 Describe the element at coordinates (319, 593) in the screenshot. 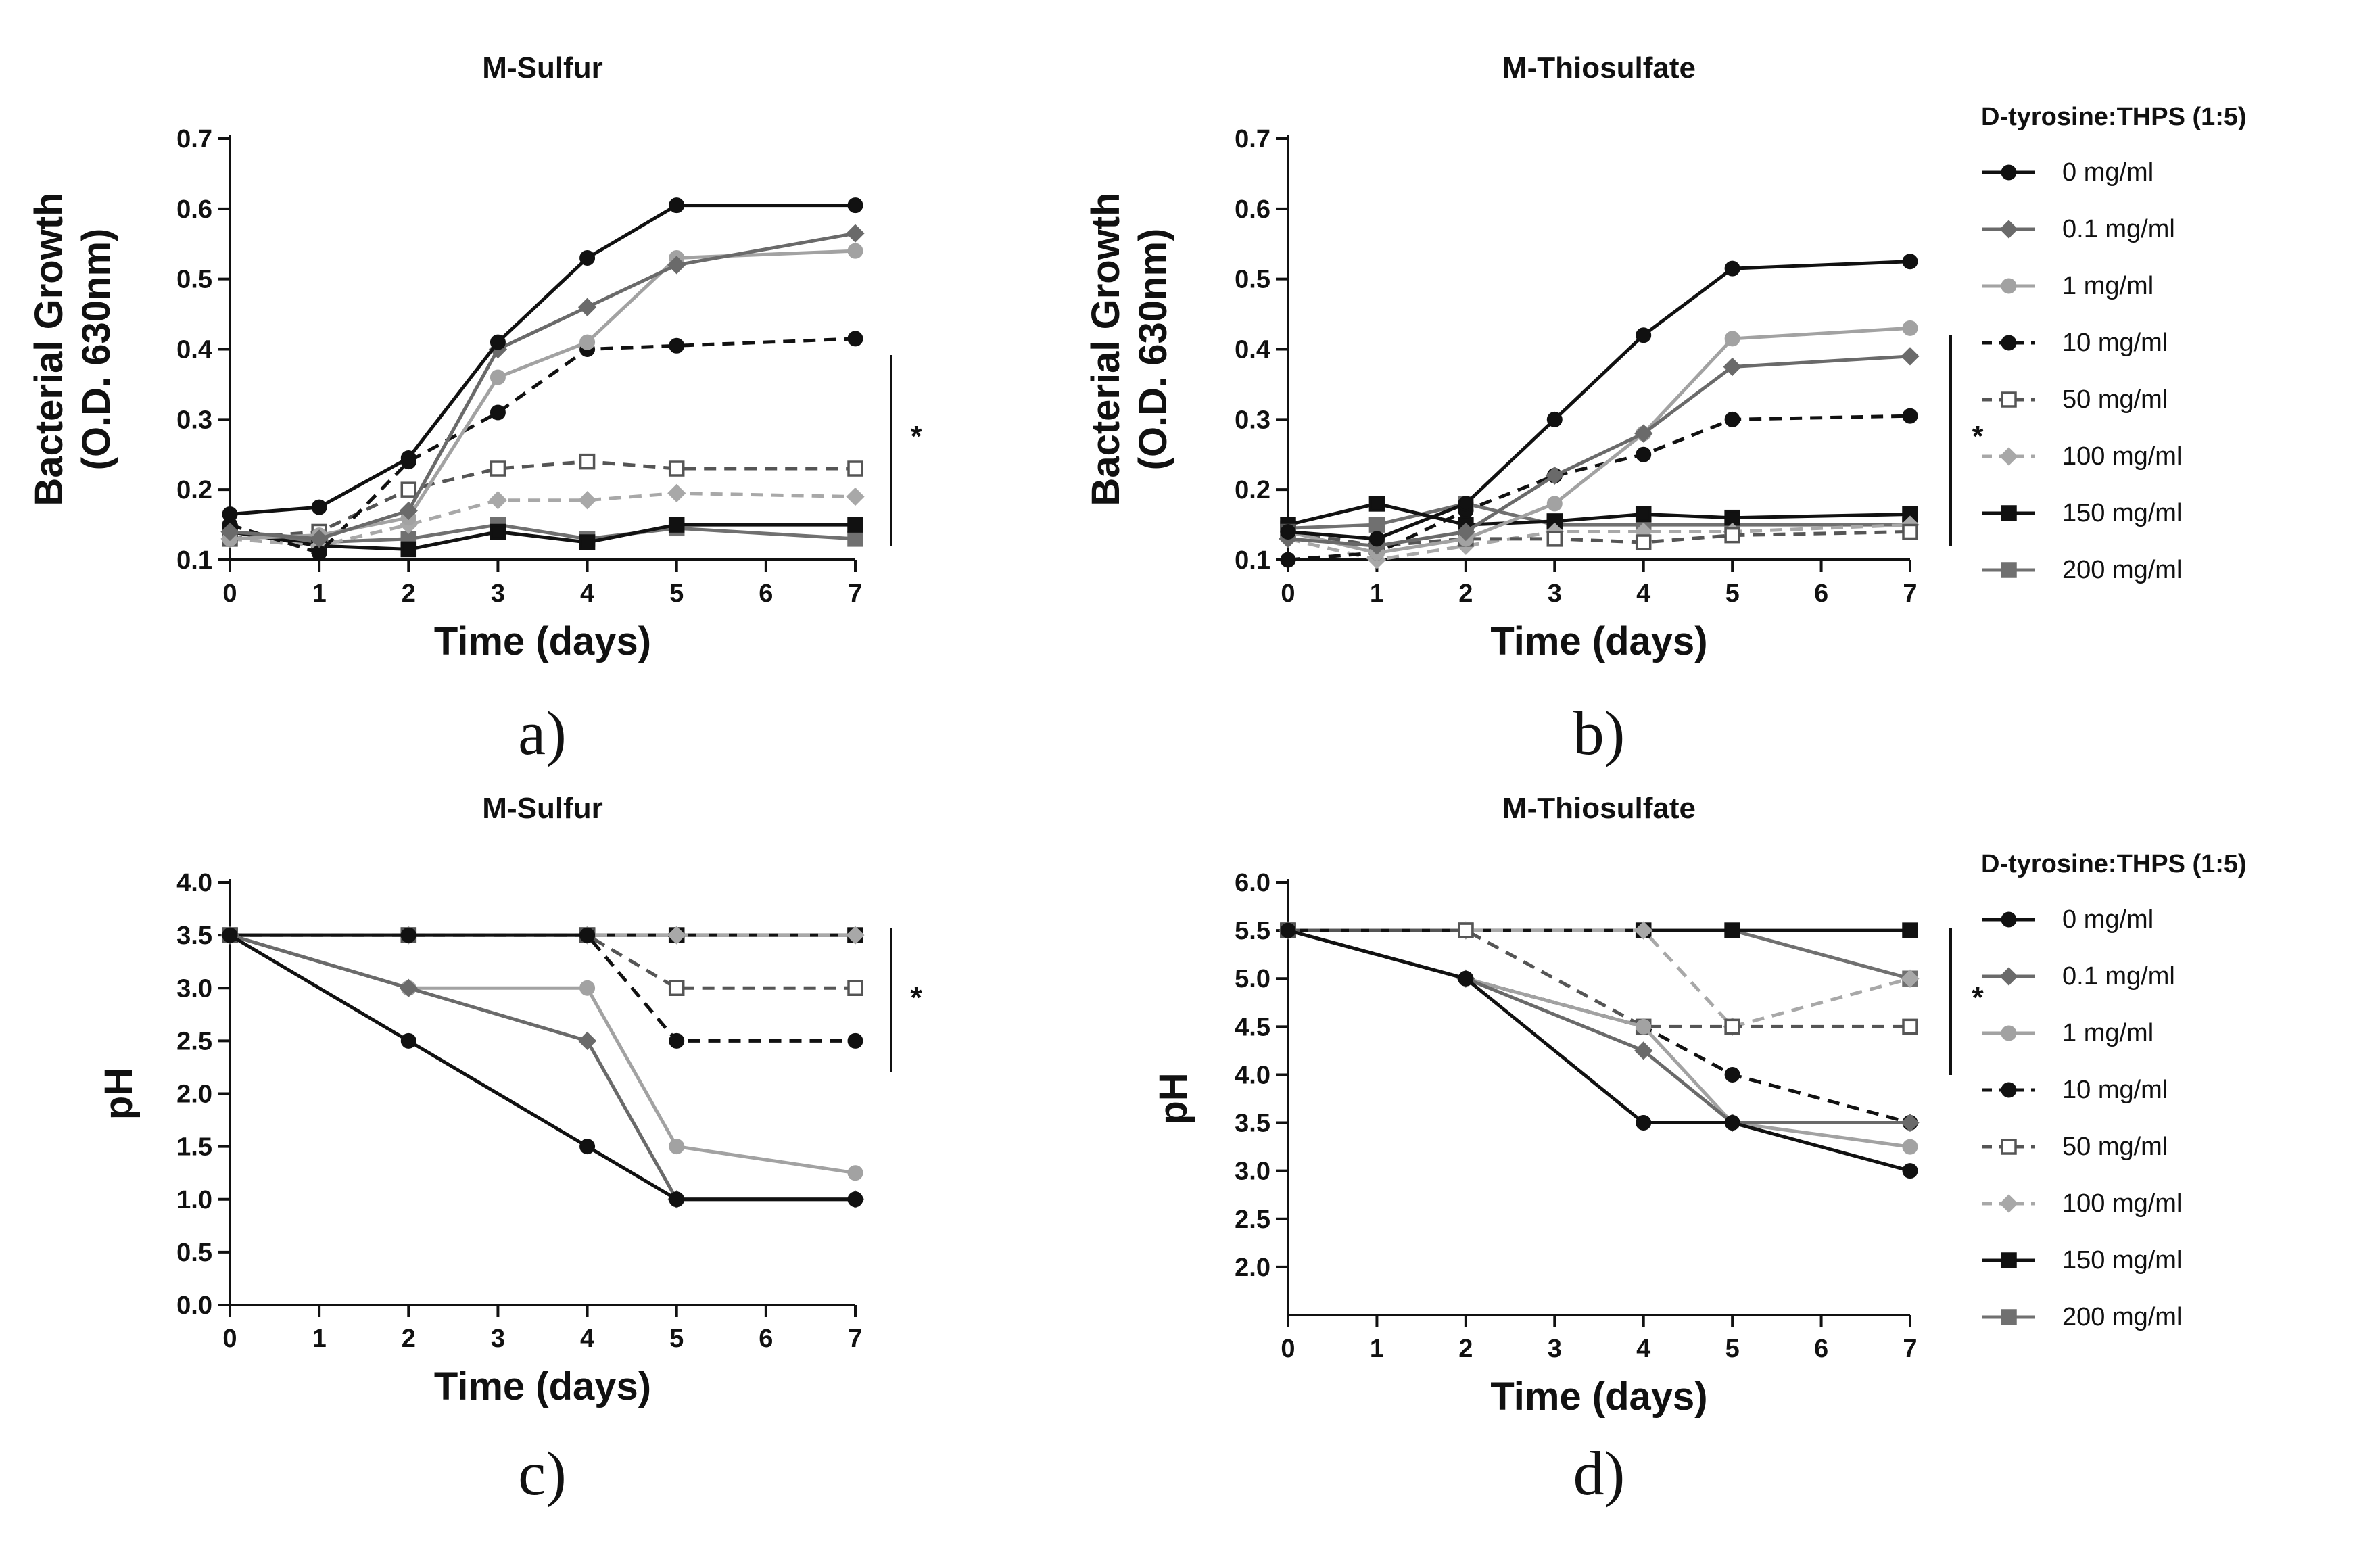

I see `x-tick-label: 1` at that location.